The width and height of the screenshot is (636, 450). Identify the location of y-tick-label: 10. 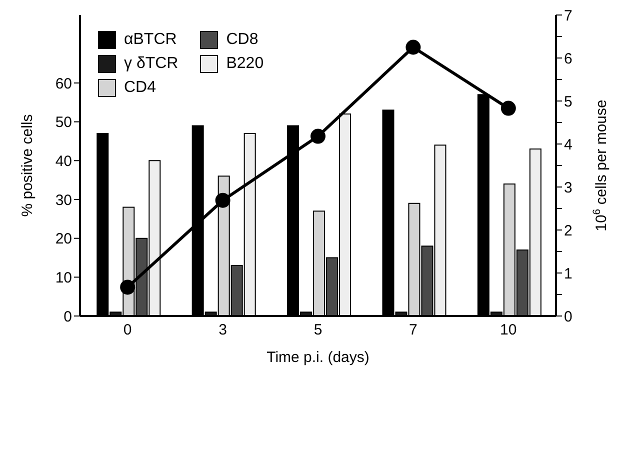
(63, 277).